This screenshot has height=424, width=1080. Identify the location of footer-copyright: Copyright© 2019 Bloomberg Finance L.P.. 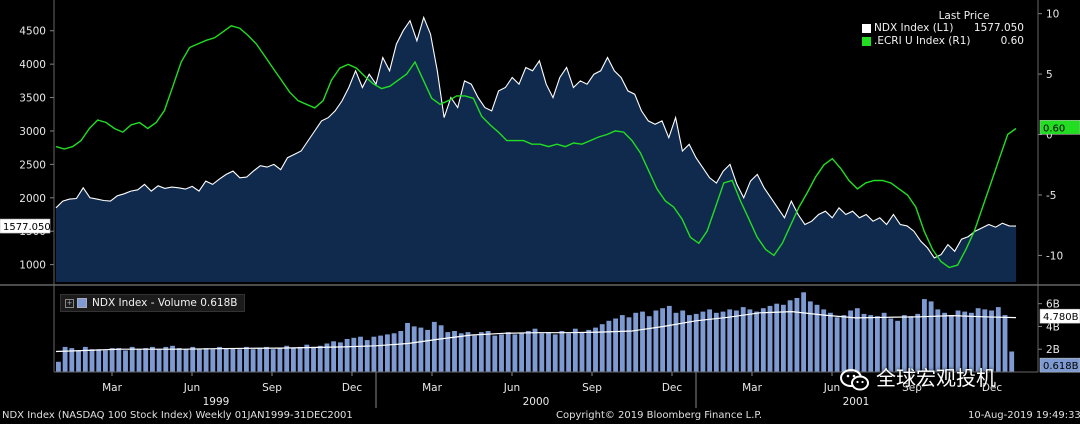
(659, 415).